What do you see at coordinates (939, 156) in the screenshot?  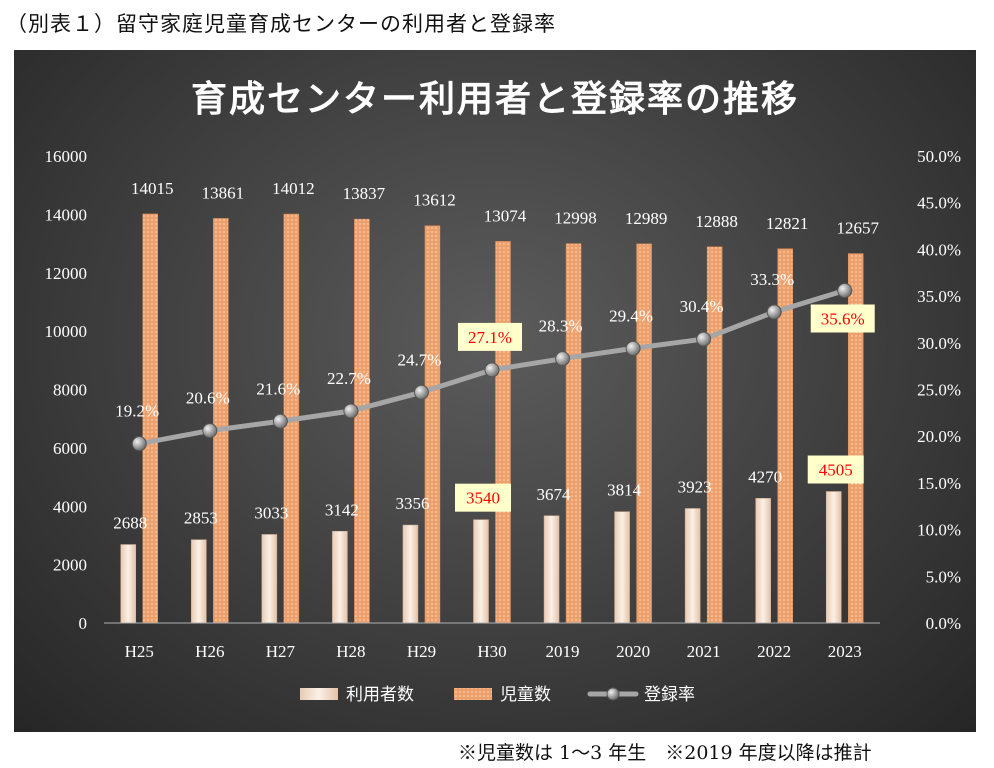 I see `right-tick-10: 50.0%` at bounding box center [939, 156].